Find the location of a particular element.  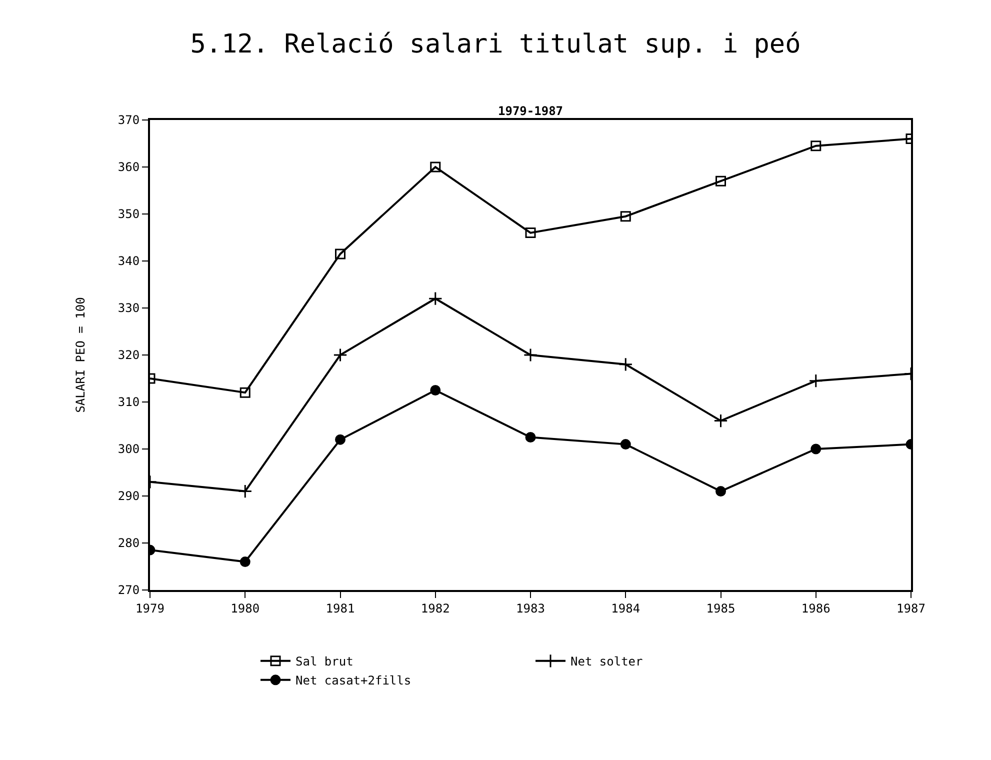

y-tick-label: 280 is located at coordinates (129, 543).